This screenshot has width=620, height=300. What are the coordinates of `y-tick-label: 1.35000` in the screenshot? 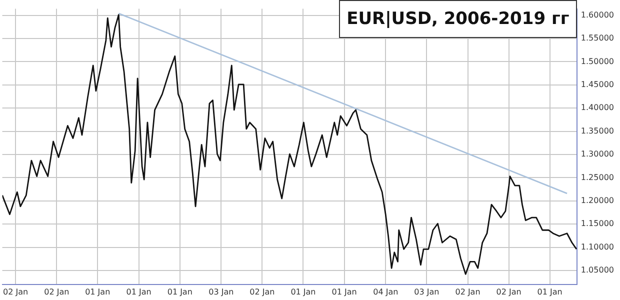 It's located at (597, 131).